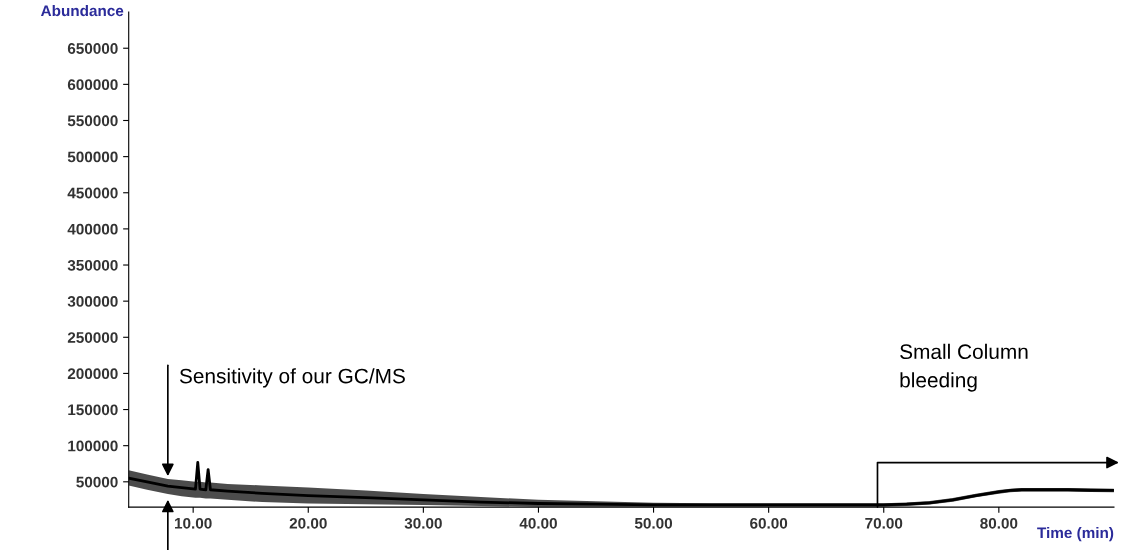 The image size is (1139, 550). What do you see at coordinates (92, 337) in the screenshot?
I see `y-tick-label: 250000` at bounding box center [92, 337].